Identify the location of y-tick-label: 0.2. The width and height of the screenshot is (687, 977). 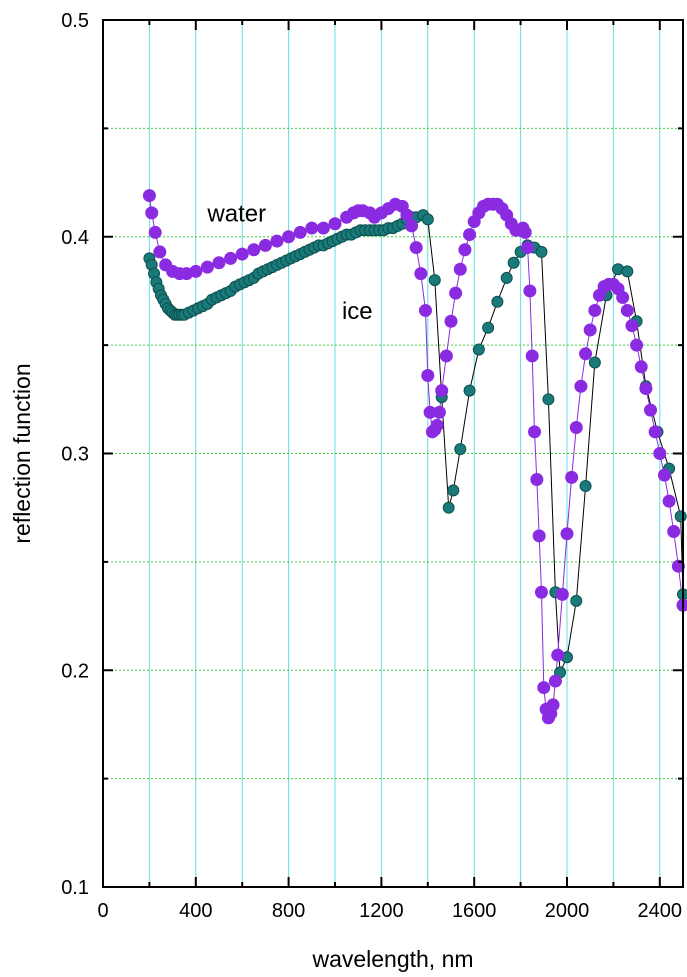
(75, 671).